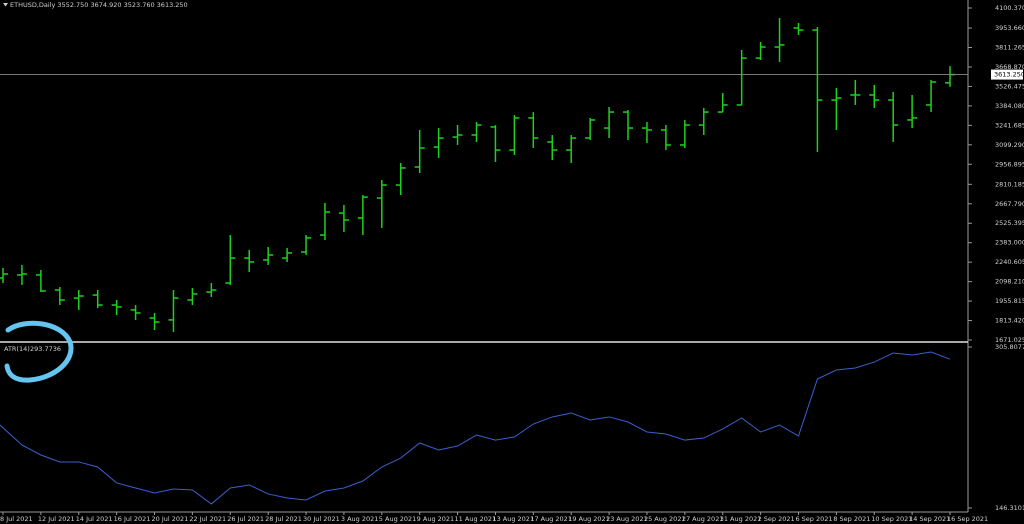 The image size is (1024, 524). What do you see at coordinates (665, 519) in the screenshot?
I see `x-tick-label: 25 Aug 2021` at bounding box center [665, 519].